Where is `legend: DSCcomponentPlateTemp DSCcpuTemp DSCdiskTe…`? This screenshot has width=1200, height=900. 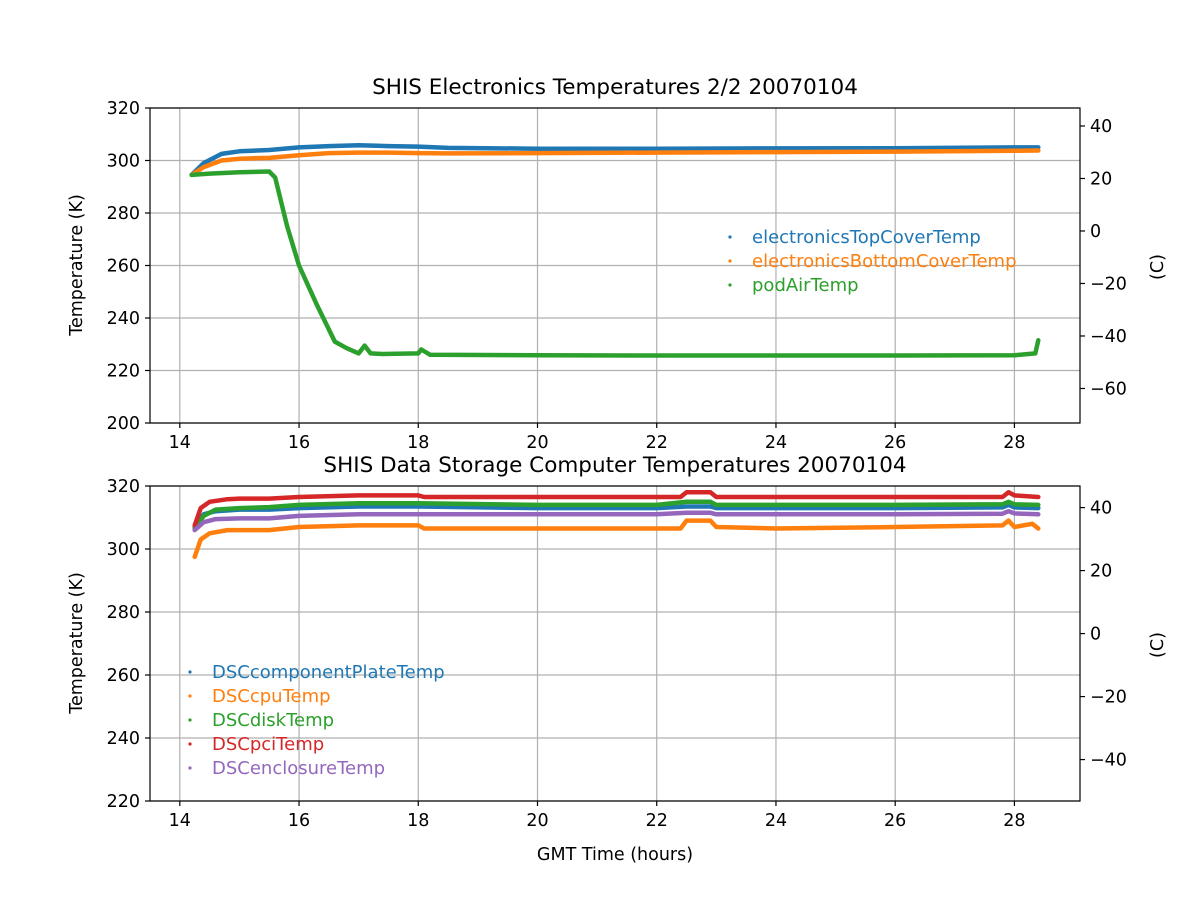 legend: DSCcomponentPlateTemp DSCcpuTemp DSCdiskTe… is located at coordinates (316, 720).